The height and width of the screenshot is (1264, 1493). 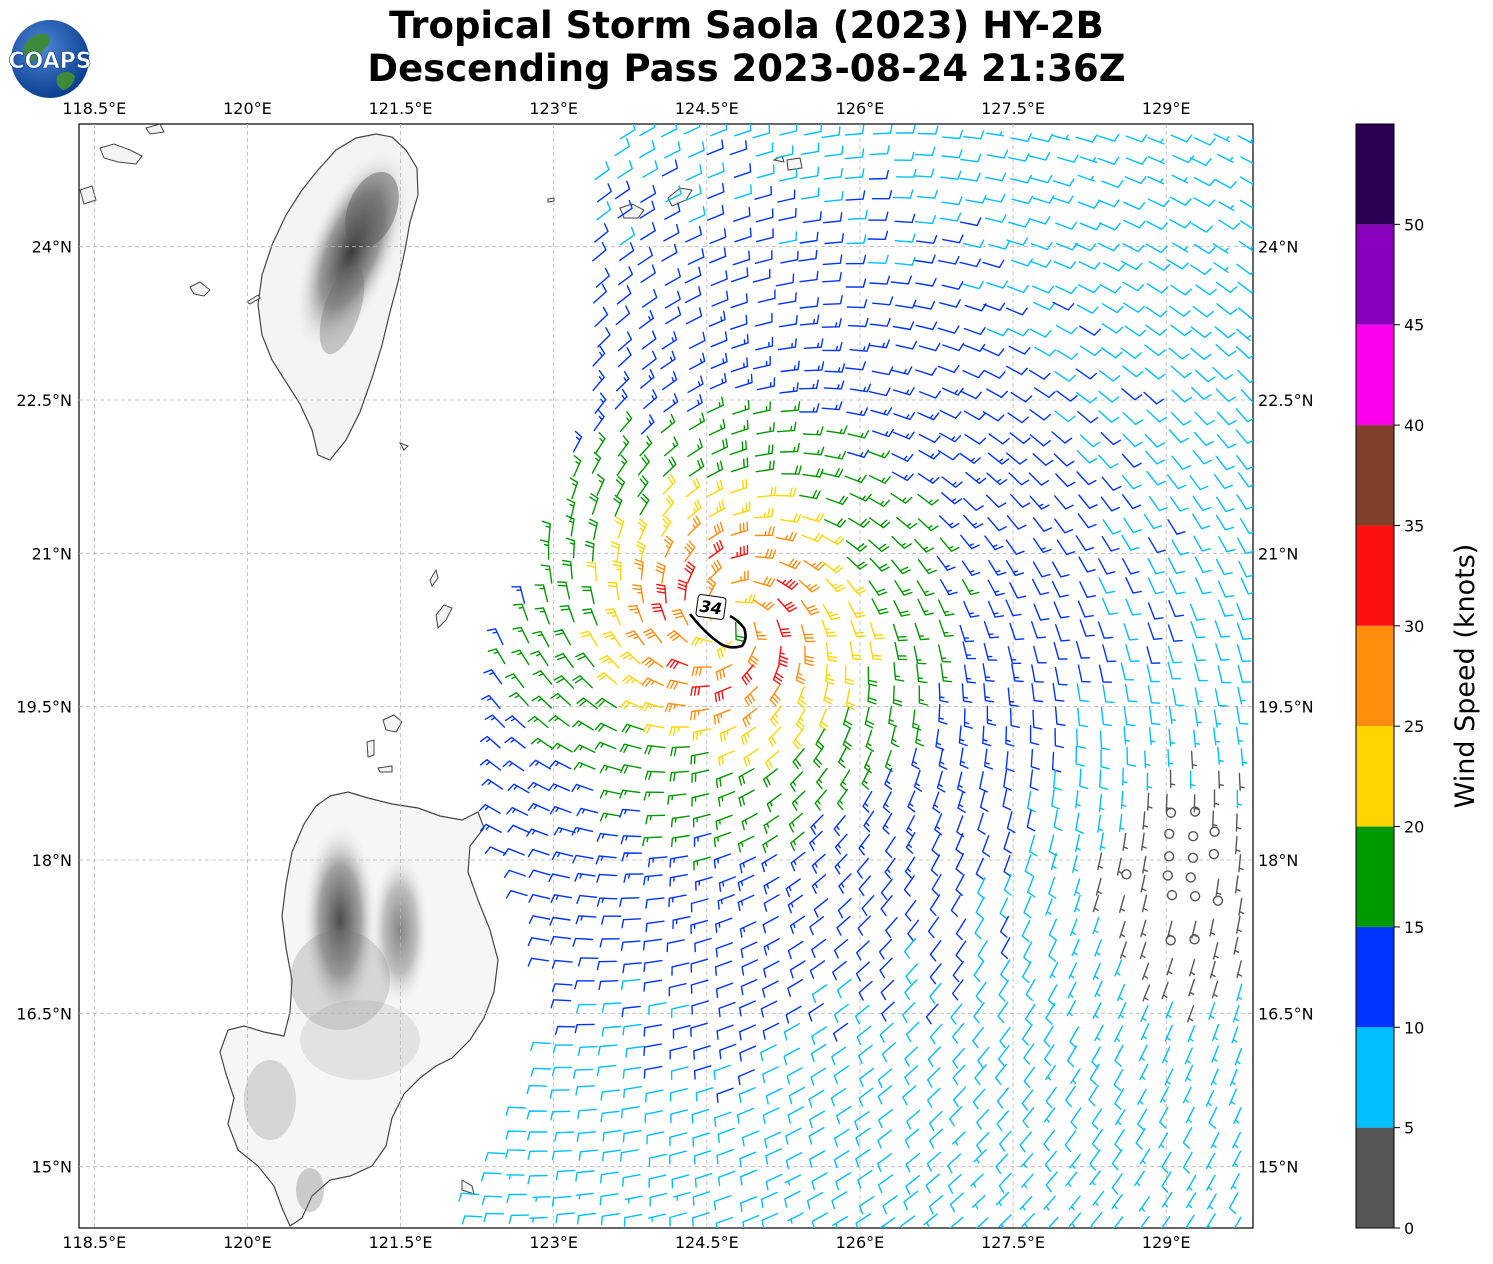 I want to click on colorbar-tick-label: 25, so click(x=1414, y=726).